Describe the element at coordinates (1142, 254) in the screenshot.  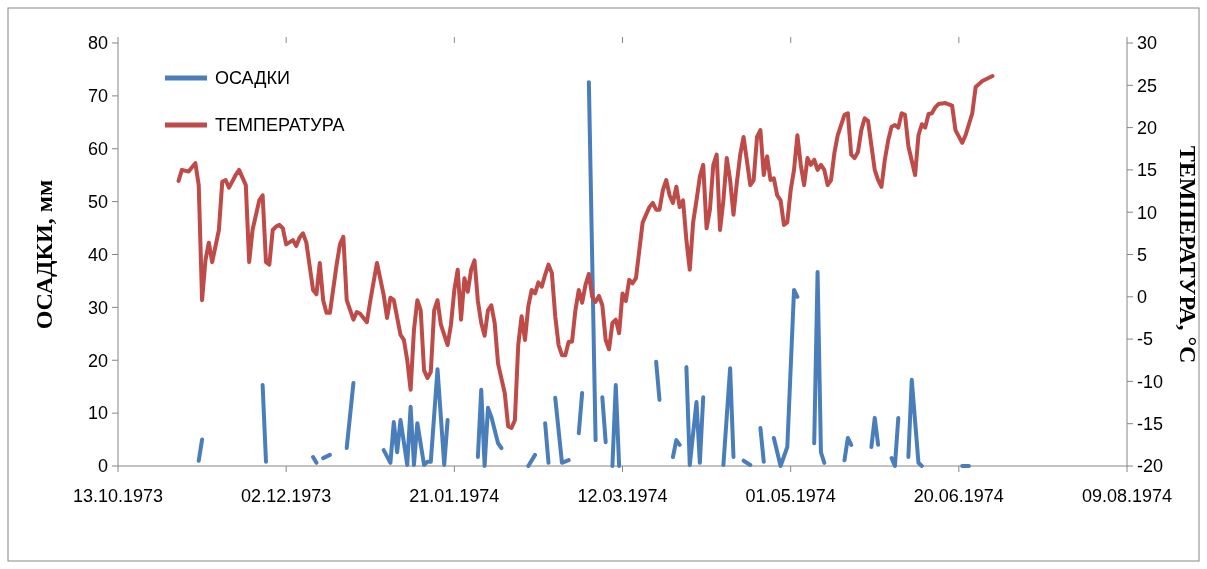
I see `y2-tick-label: 5` at that location.